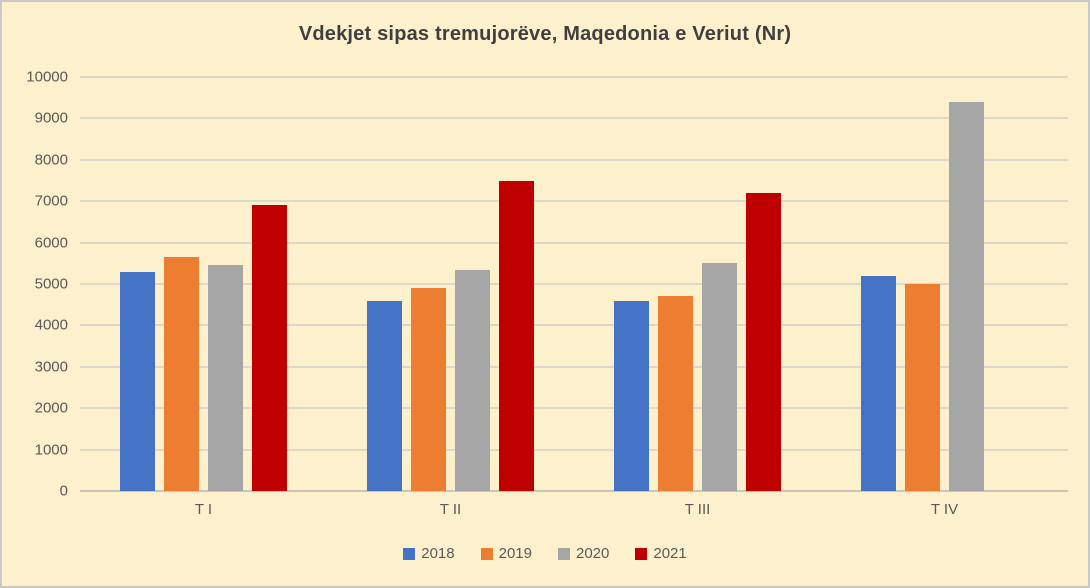  Describe the element at coordinates (51, 408) in the screenshot. I see `y-tick-label-2000: 2000` at that location.